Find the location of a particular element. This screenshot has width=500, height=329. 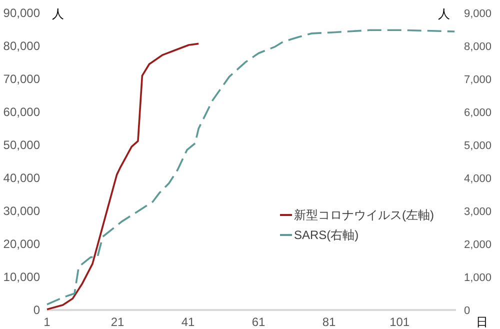

x-axis-title: 日 is located at coordinates (482, 322).